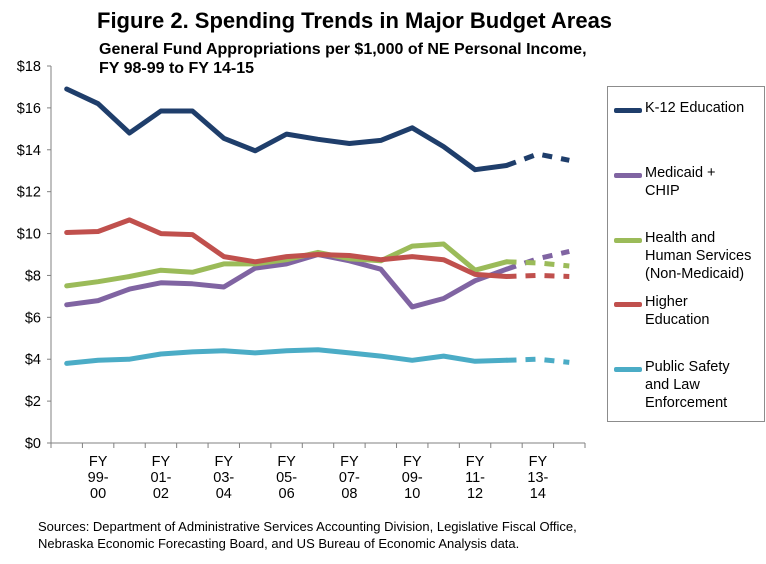 Image resolution: width=766 pixels, height=564 pixels. I want to click on legend-label-higher-ed: Higher Education, so click(677, 311).